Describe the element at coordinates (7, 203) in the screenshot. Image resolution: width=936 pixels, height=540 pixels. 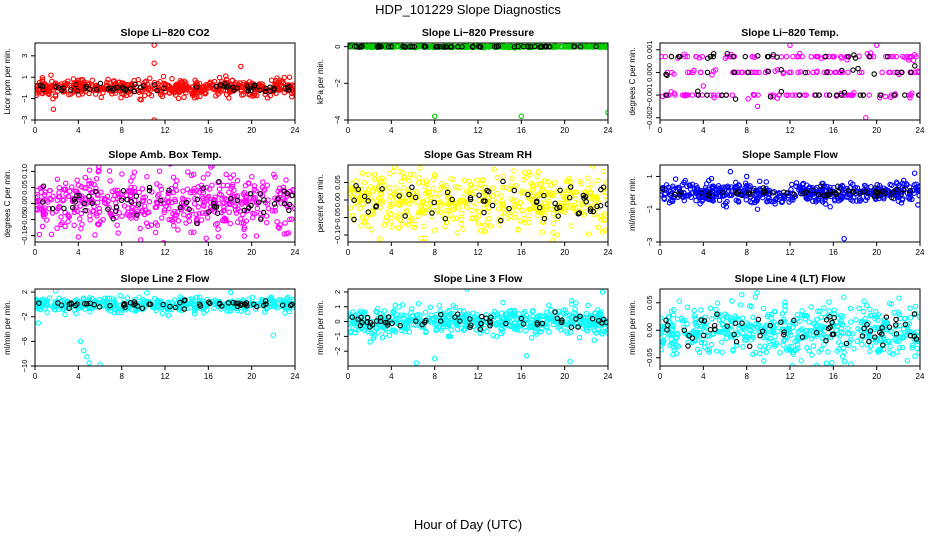
I see `y-axis-label: degrees C per min.` at that location.